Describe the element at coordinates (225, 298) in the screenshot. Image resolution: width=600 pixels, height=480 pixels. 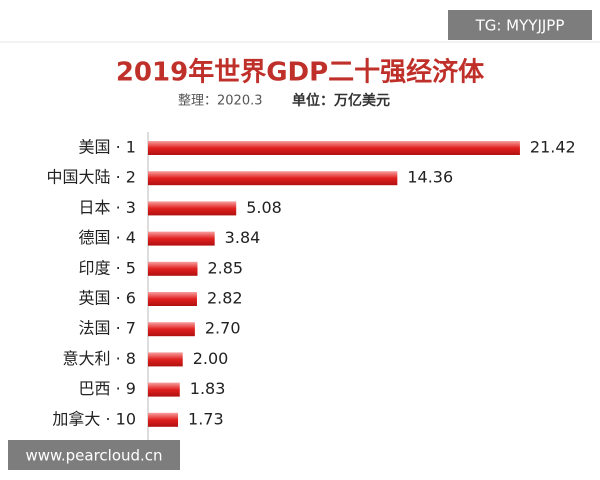
I see `value-label: 2.82` at that location.